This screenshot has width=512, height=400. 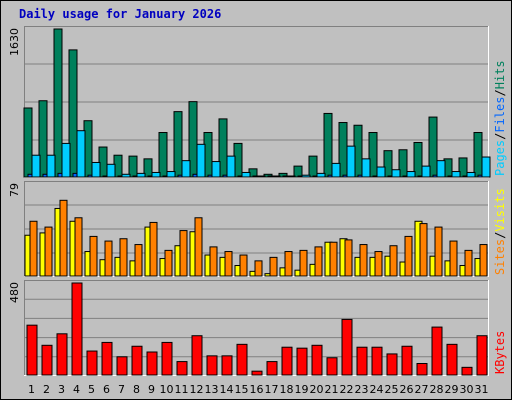 What do you see at coordinates (120, 14) in the screenshot?
I see `chart-title: Daily usage for January 2026` at bounding box center [120, 14].